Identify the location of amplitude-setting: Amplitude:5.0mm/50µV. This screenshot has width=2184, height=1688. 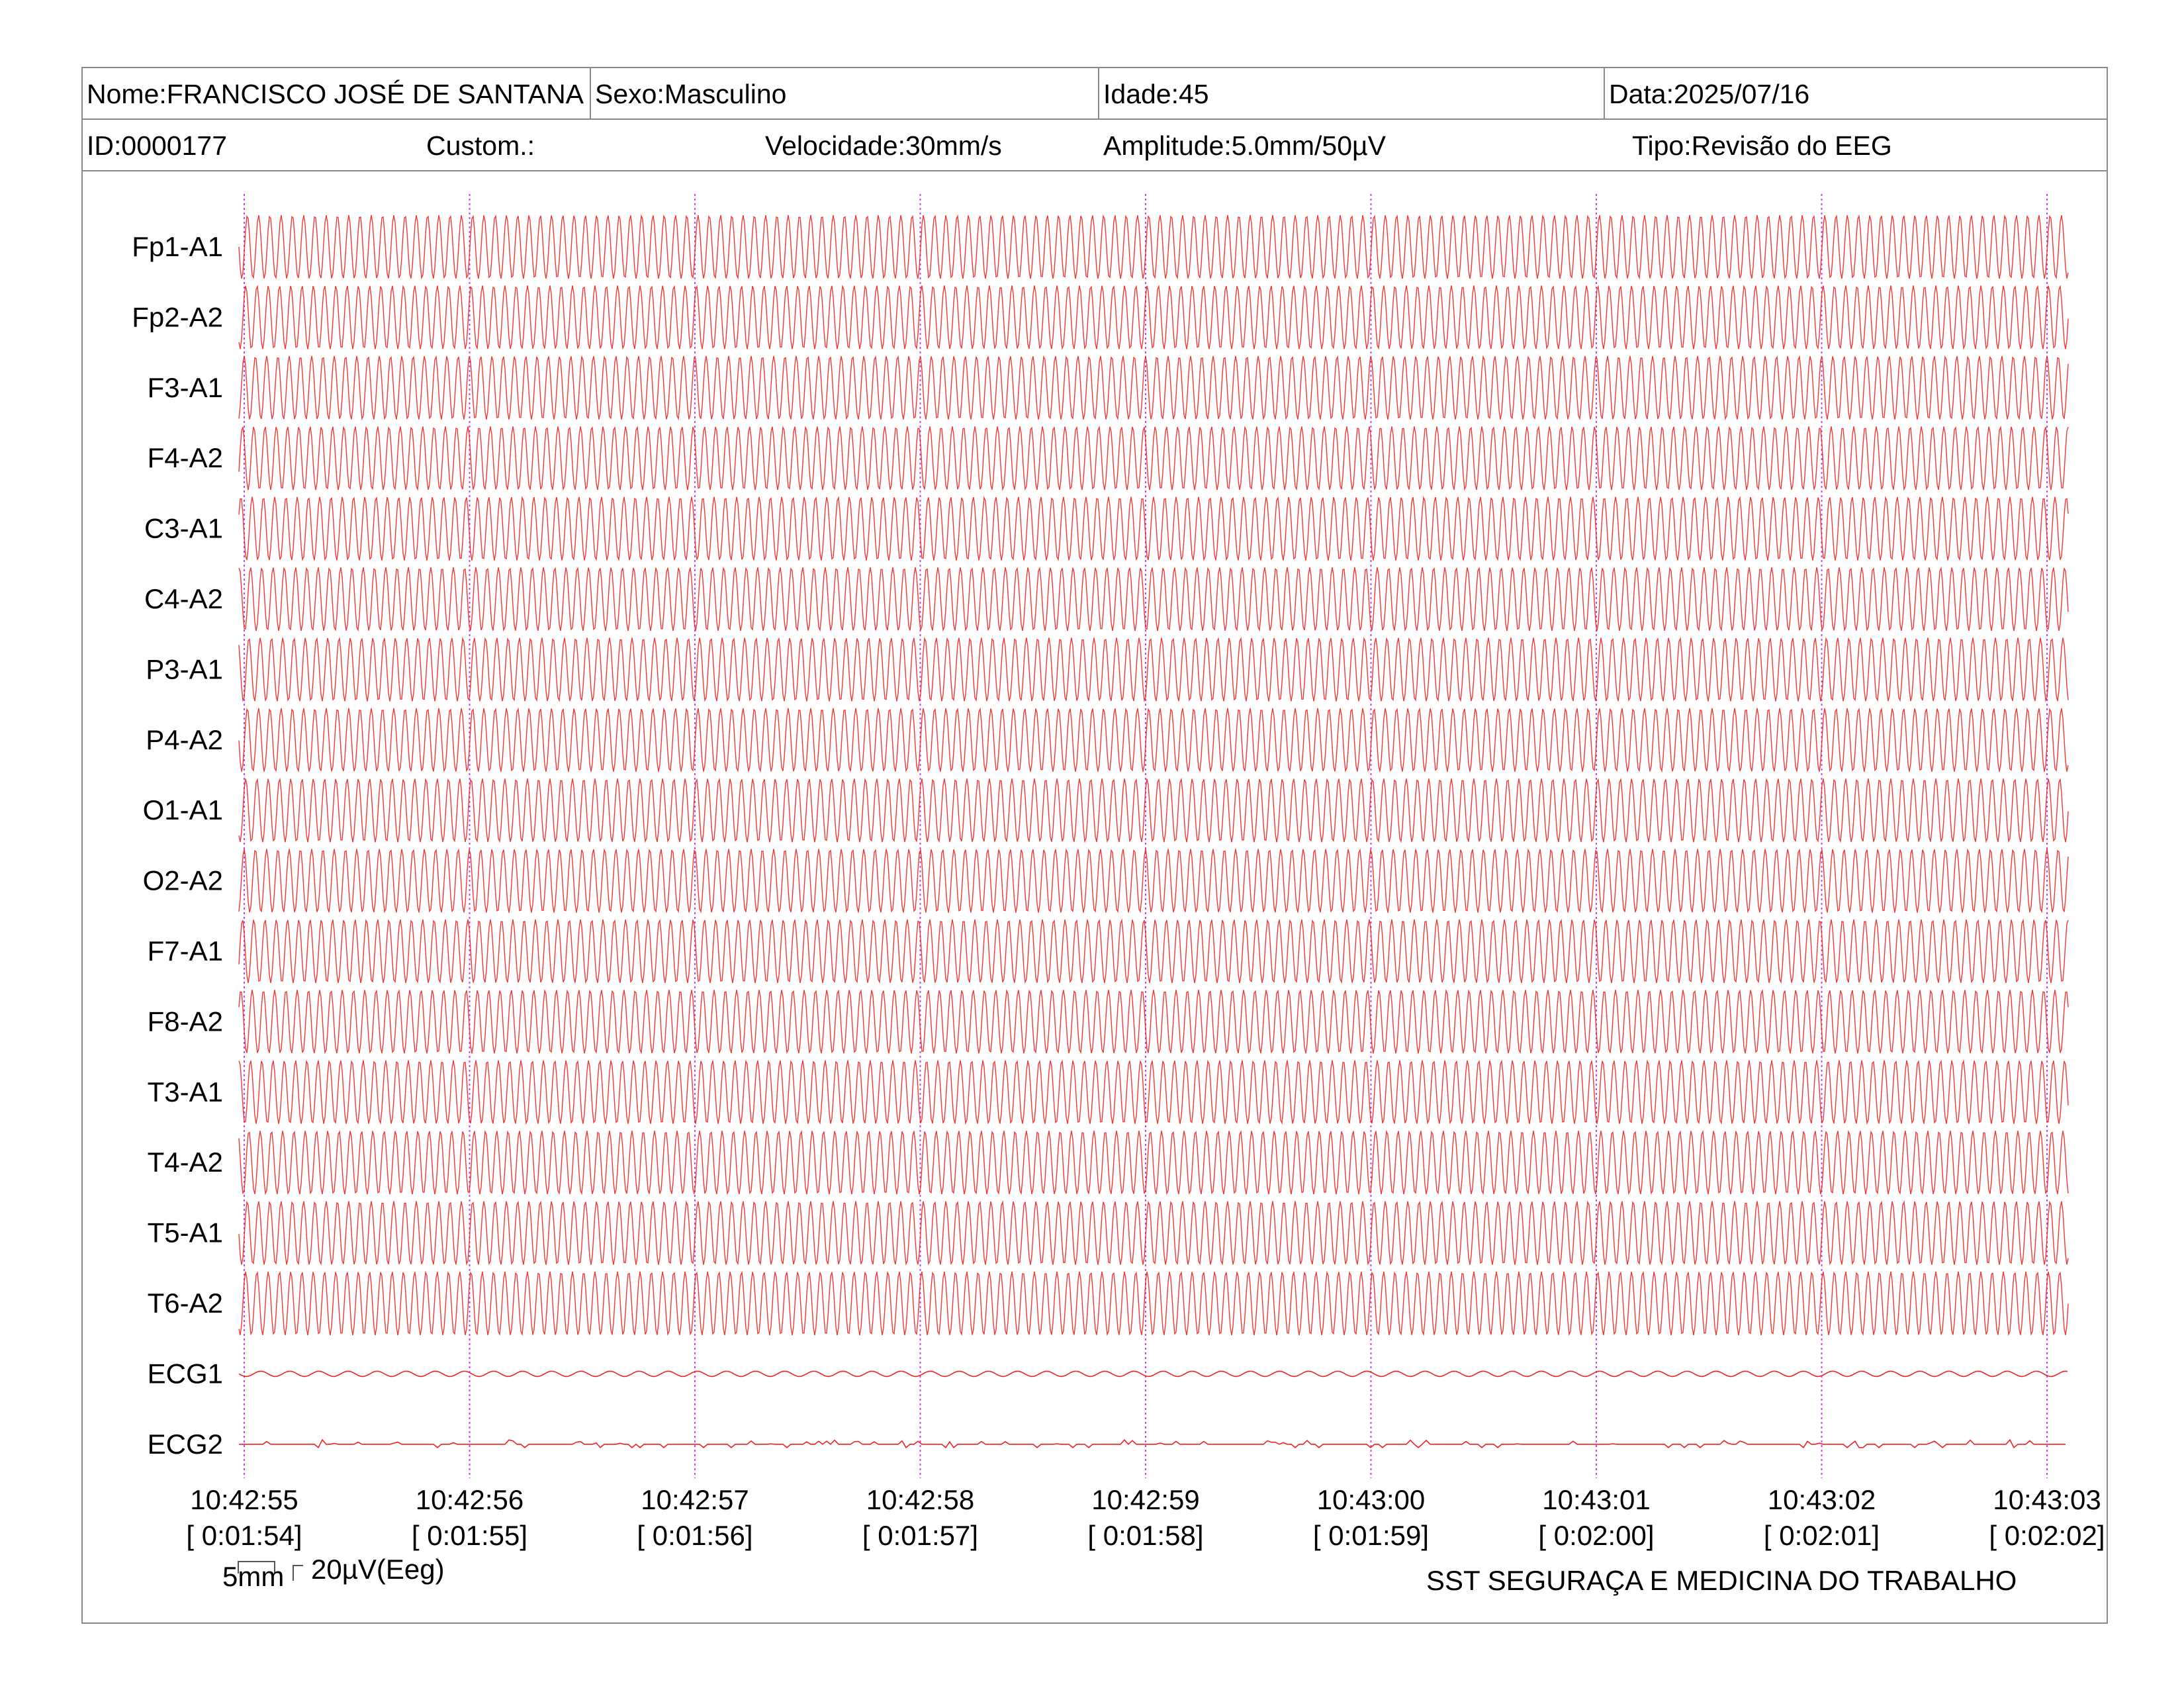
(1244, 145).